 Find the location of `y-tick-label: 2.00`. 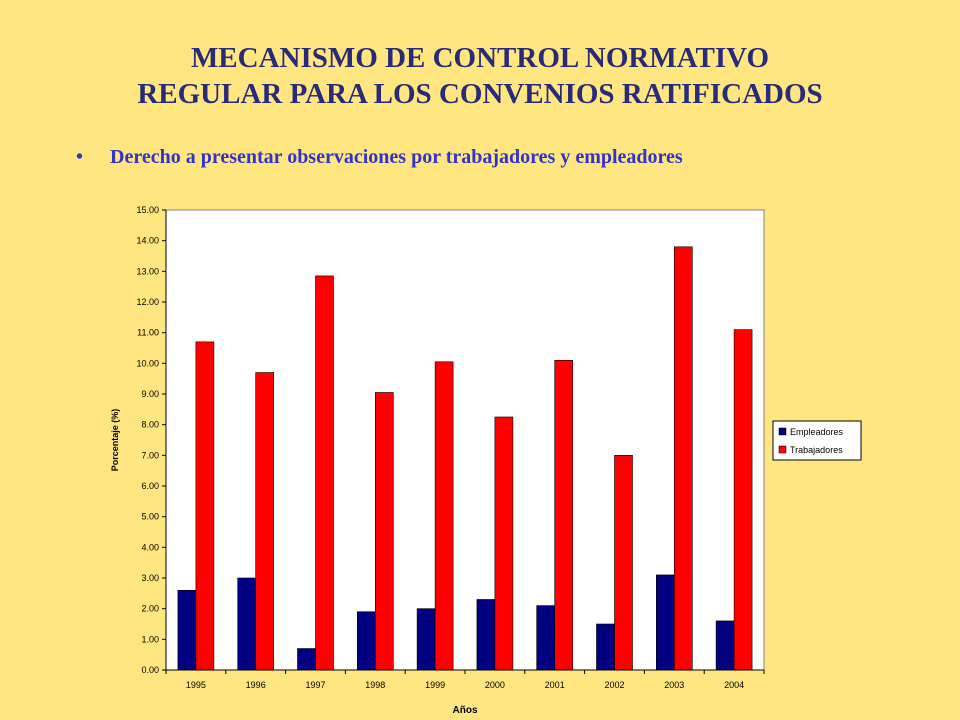

y-tick-label: 2.00 is located at coordinates (150, 609).